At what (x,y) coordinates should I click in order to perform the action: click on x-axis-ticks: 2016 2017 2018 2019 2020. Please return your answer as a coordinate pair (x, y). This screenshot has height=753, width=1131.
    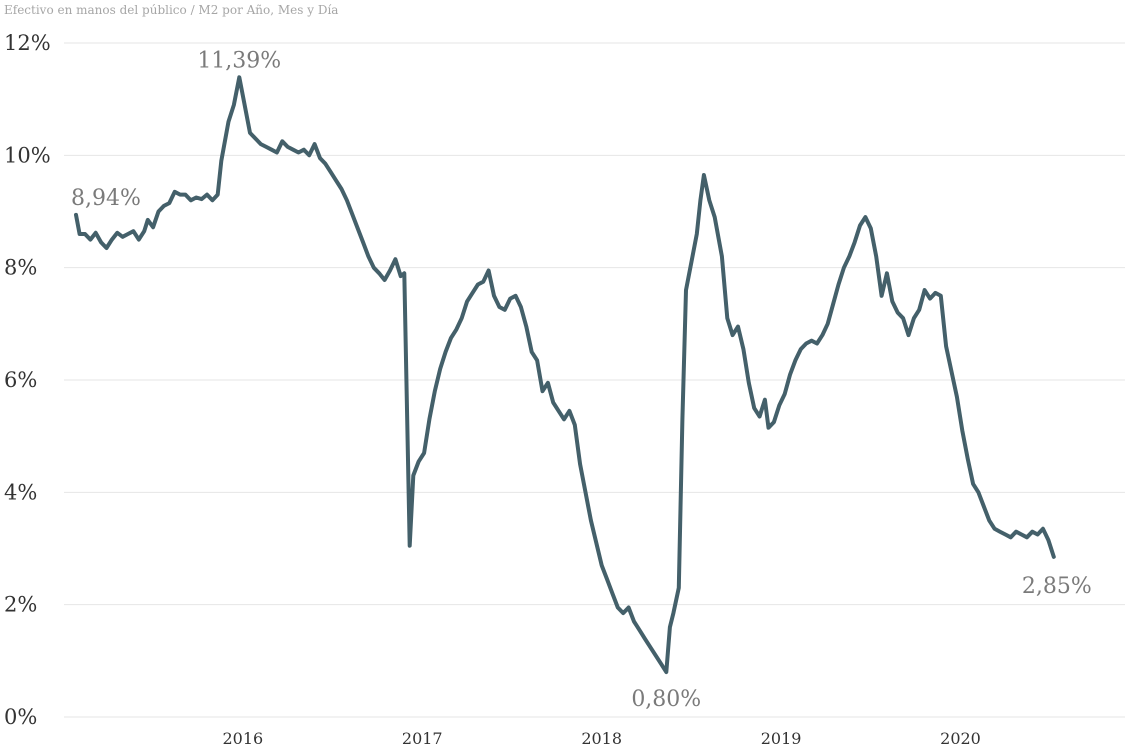
    Looking at the image, I should click on (601, 738).